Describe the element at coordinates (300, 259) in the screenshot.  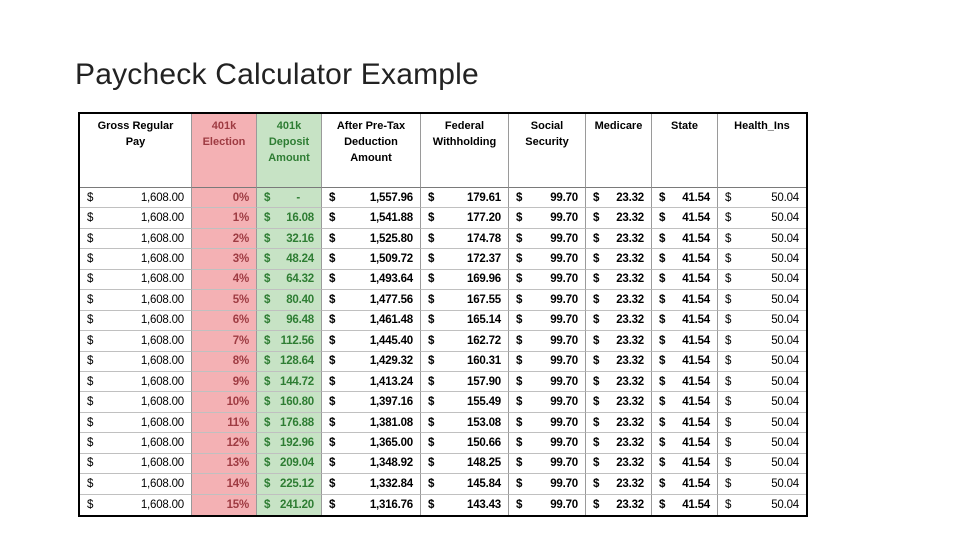
I see `cell-value: 48.24` at that location.